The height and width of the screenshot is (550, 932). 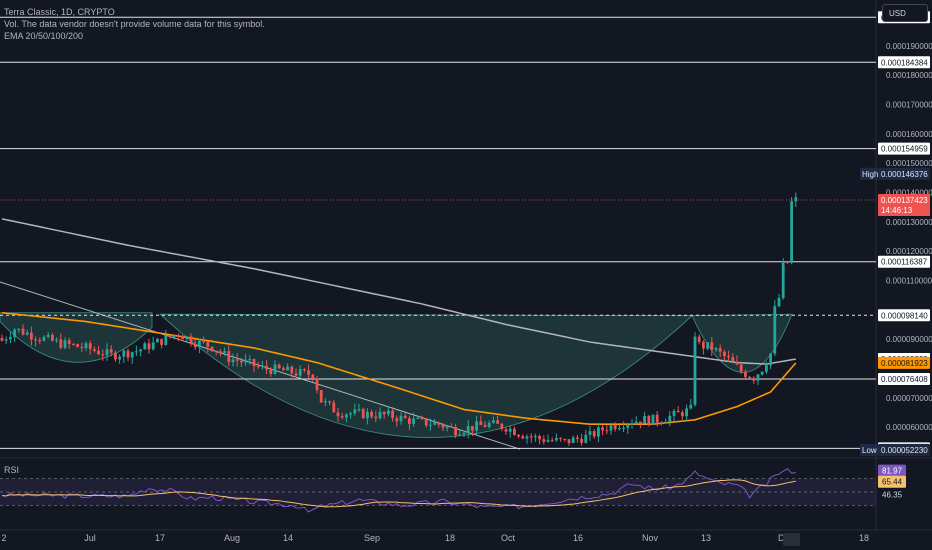 What do you see at coordinates (904, 449) in the screenshot?
I see `low-price-badge` at bounding box center [904, 449].